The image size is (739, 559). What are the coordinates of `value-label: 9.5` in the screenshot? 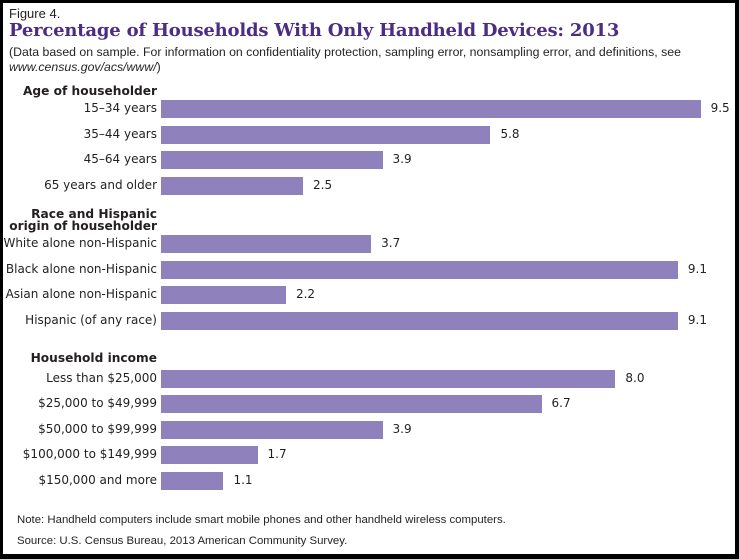 It's located at (720, 108).